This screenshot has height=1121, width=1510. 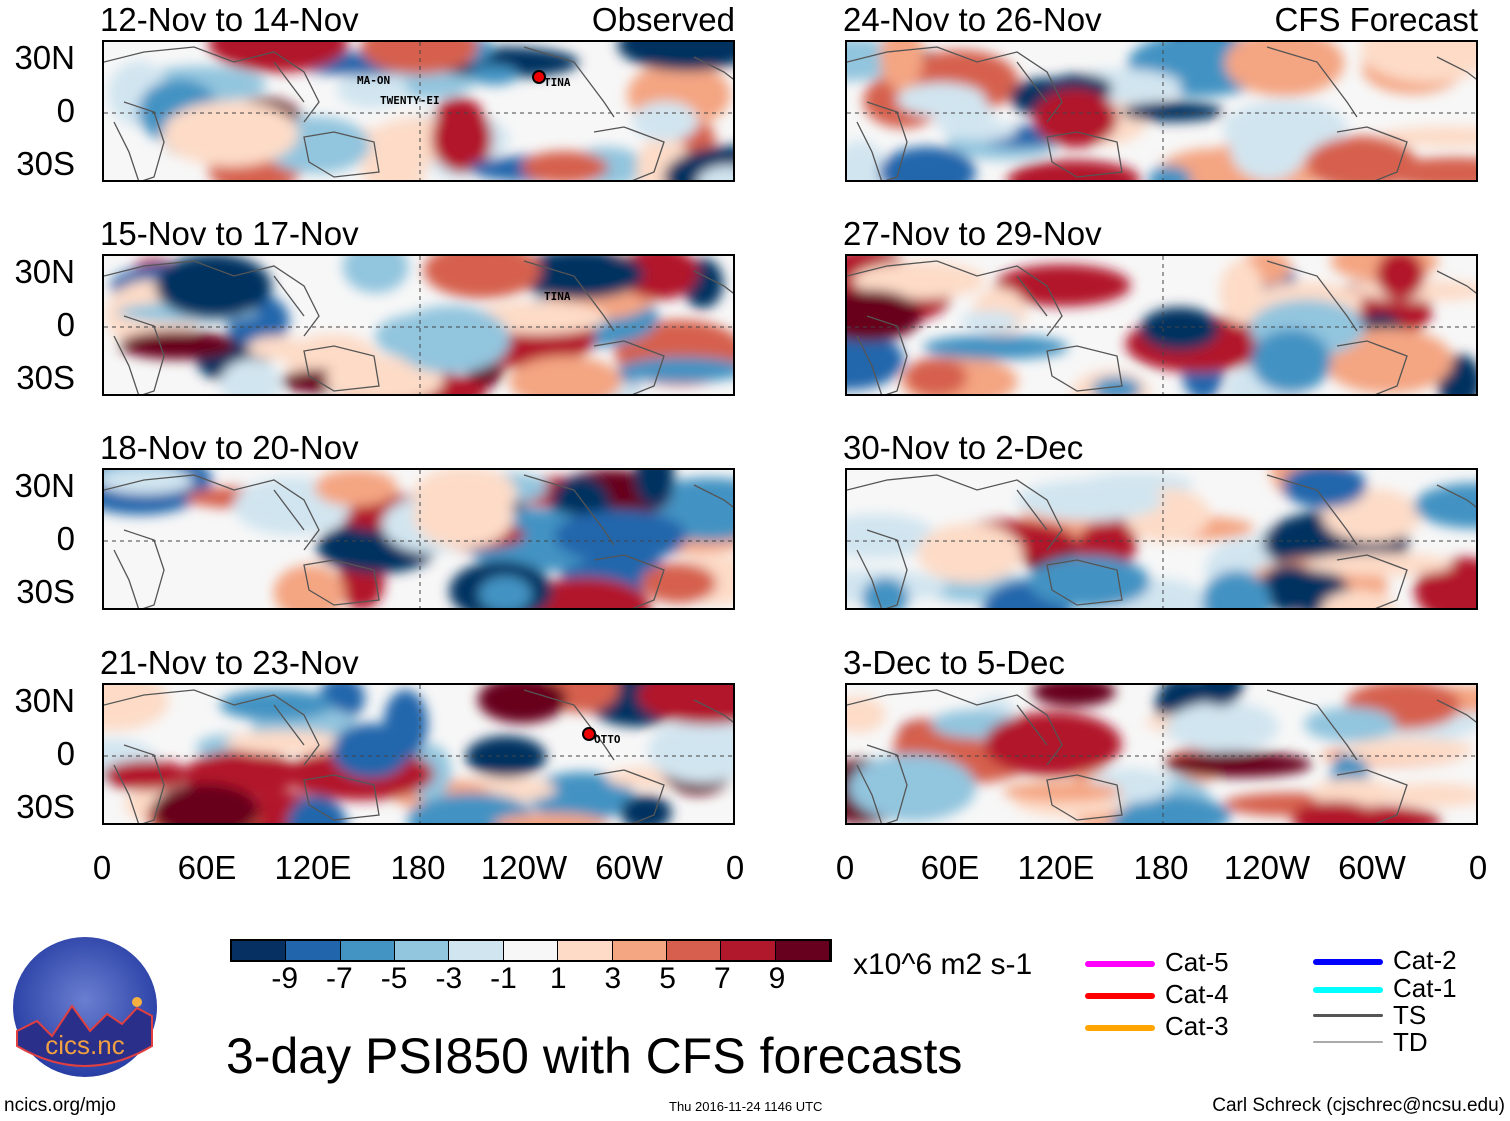 I want to click on legend-label: TD, so click(x=1410, y=1042).